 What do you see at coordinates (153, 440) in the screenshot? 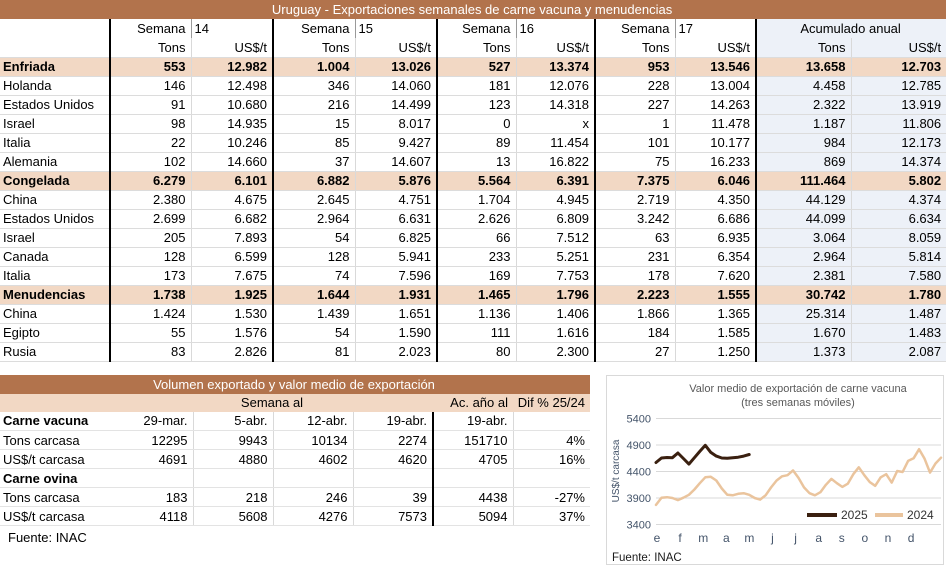
I see `t2-cell: 12295` at bounding box center [153, 440].